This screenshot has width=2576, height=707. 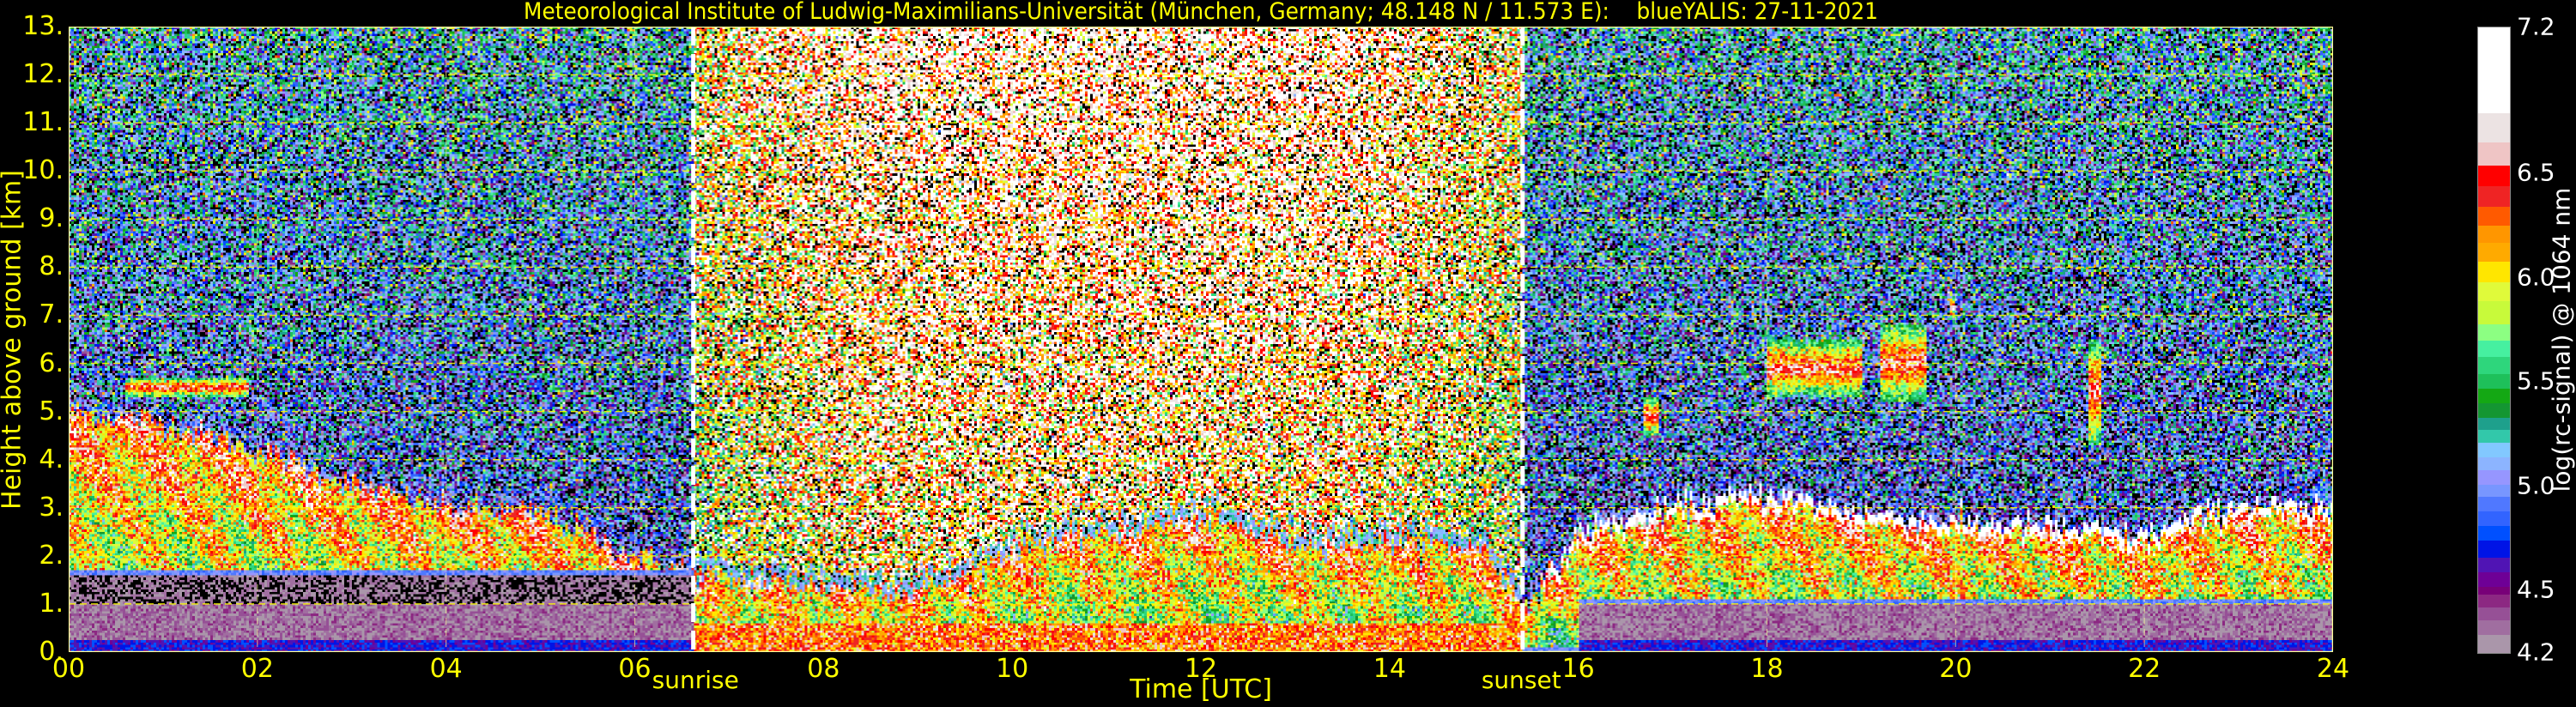 I want to click on x-tick-label: 20, so click(x=1956, y=669).